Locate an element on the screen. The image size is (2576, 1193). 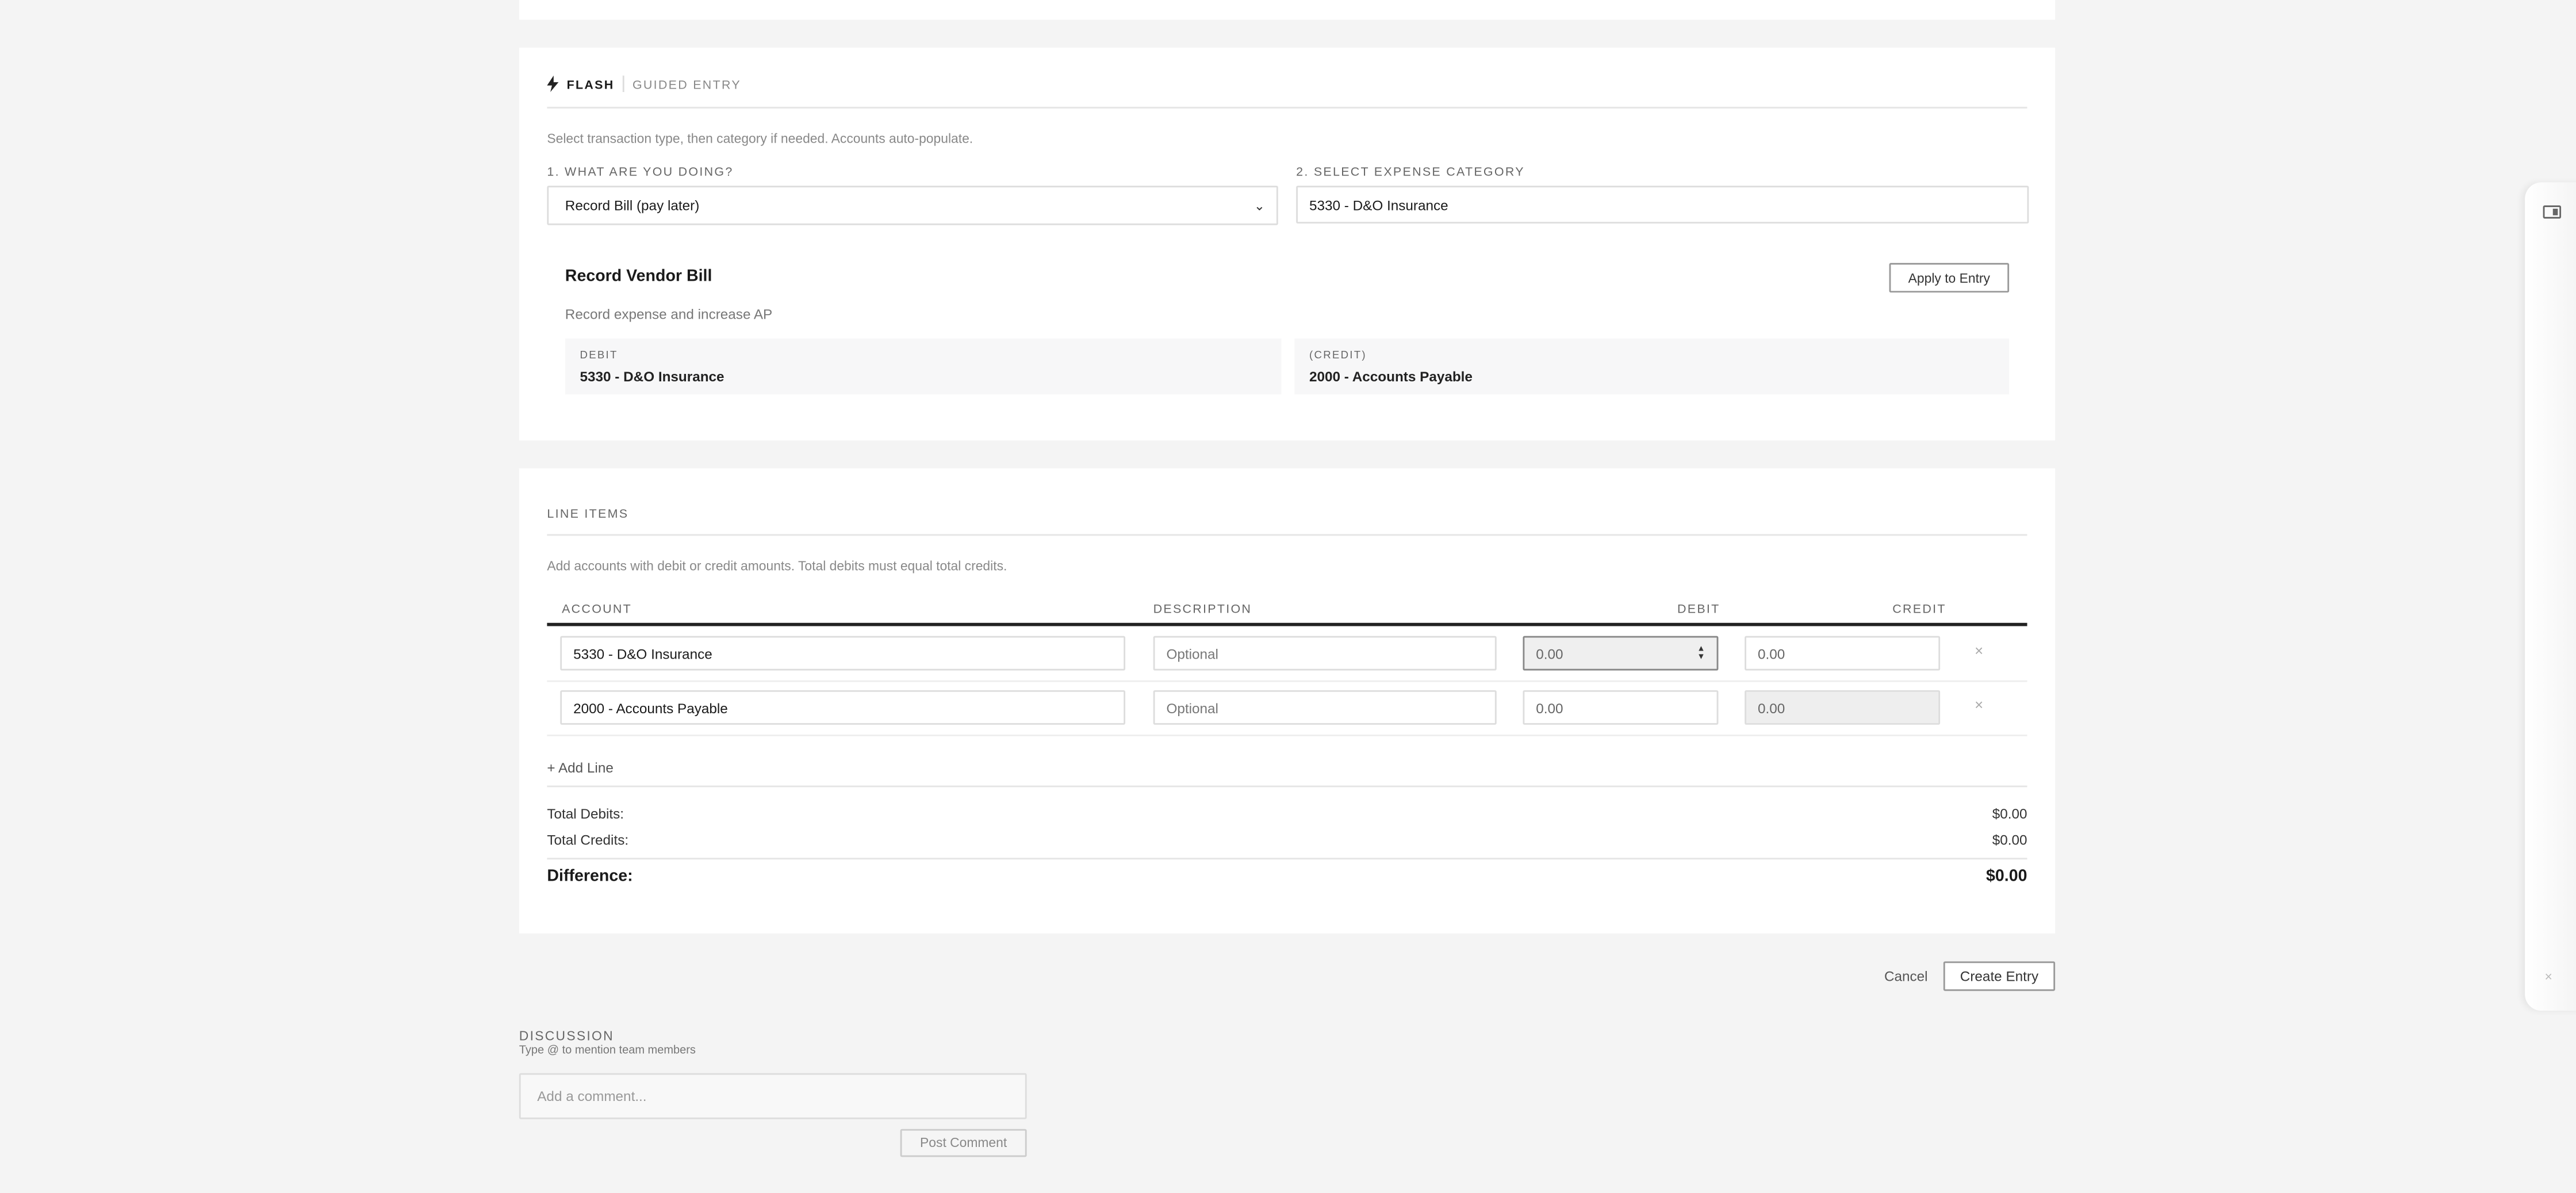
lightning-icon is located at coordinates (553, 84).